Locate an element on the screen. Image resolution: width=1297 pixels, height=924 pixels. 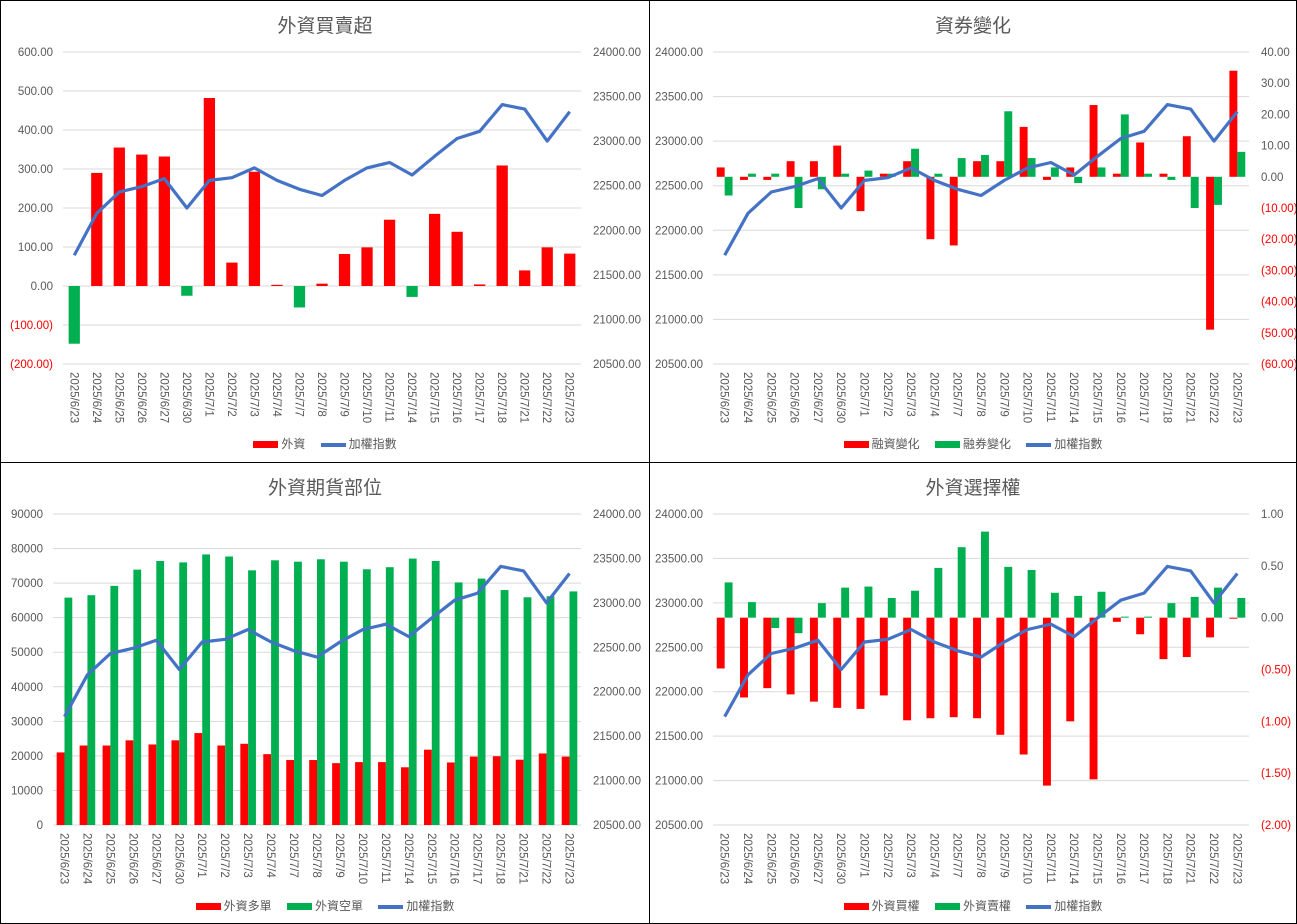
x-tick-label: 2025/7/1 is located at coordinates (864, 394).